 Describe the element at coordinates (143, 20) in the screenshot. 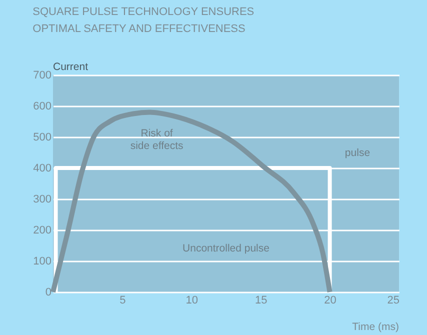

I see `chart-title: SQUARE PULSE TECHNOLOGY ENSURES OPTIMAL SAFETY AND EFFECTIVENESS` at that location.